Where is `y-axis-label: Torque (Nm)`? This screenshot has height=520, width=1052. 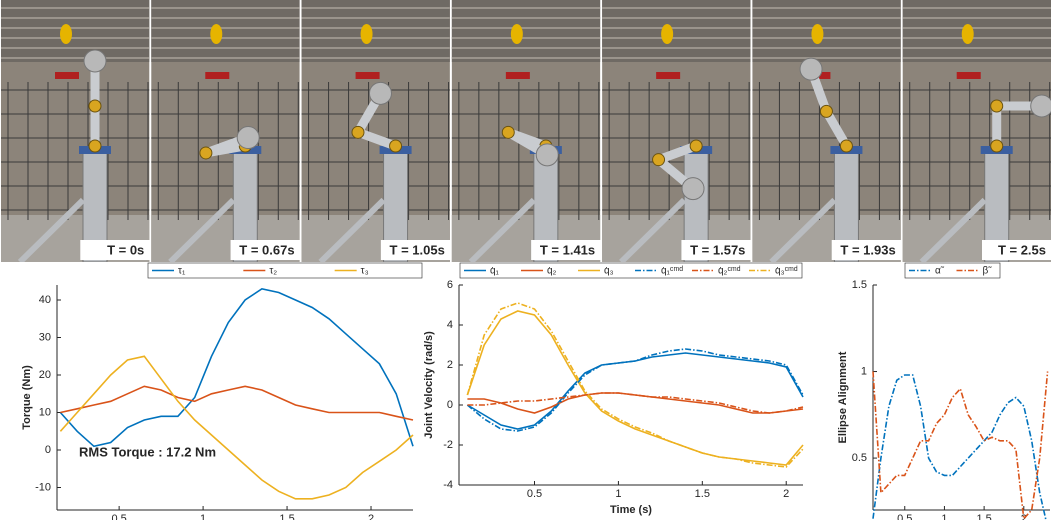
y-axis-label: Torque (Nm) is located at coordinates (27, 397).